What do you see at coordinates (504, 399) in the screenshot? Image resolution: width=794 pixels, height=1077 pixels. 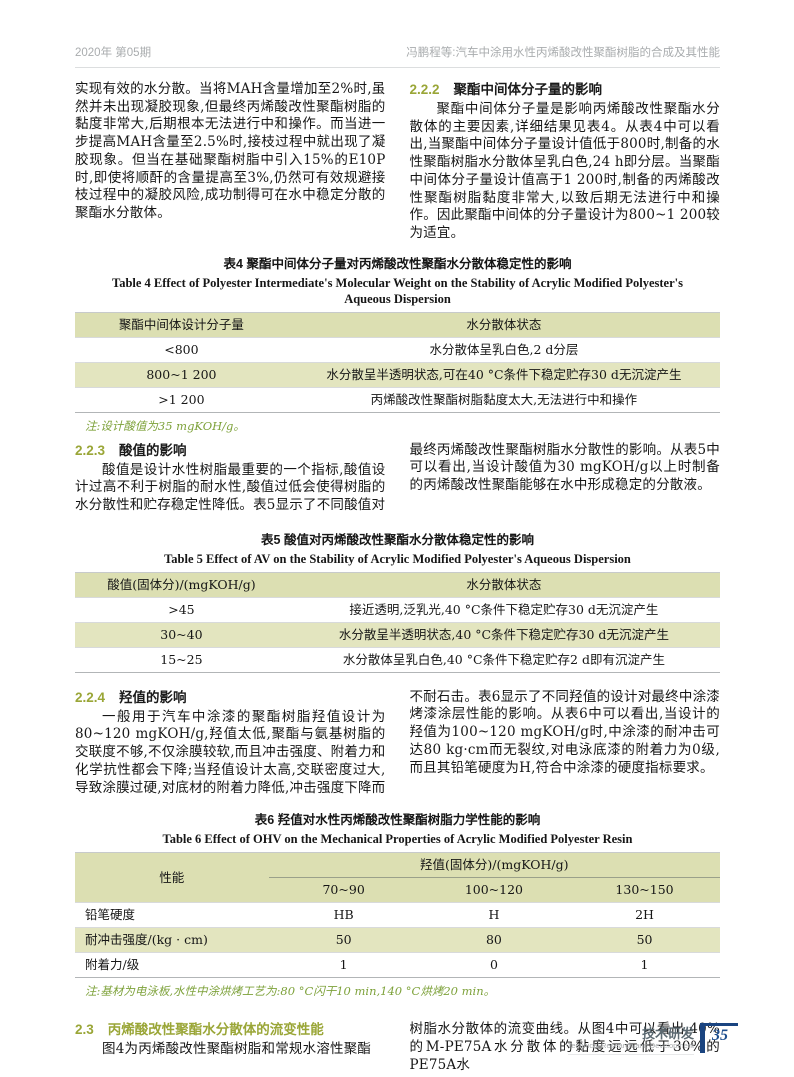 I see `table-cell: 丙烯酸改性聚酯树脂黏度太大,无法进行中和操作` at bounding box center [504, 399].